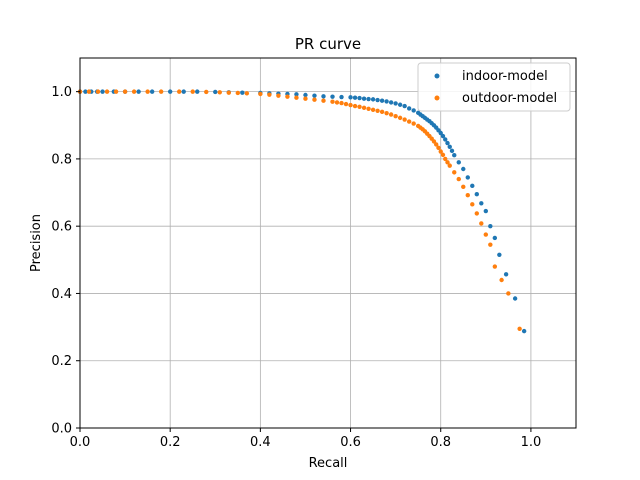 Image resolution: width=640 pixels, height=480 pixels. I want to click on legend-marker-indoor, so click(437, 76).